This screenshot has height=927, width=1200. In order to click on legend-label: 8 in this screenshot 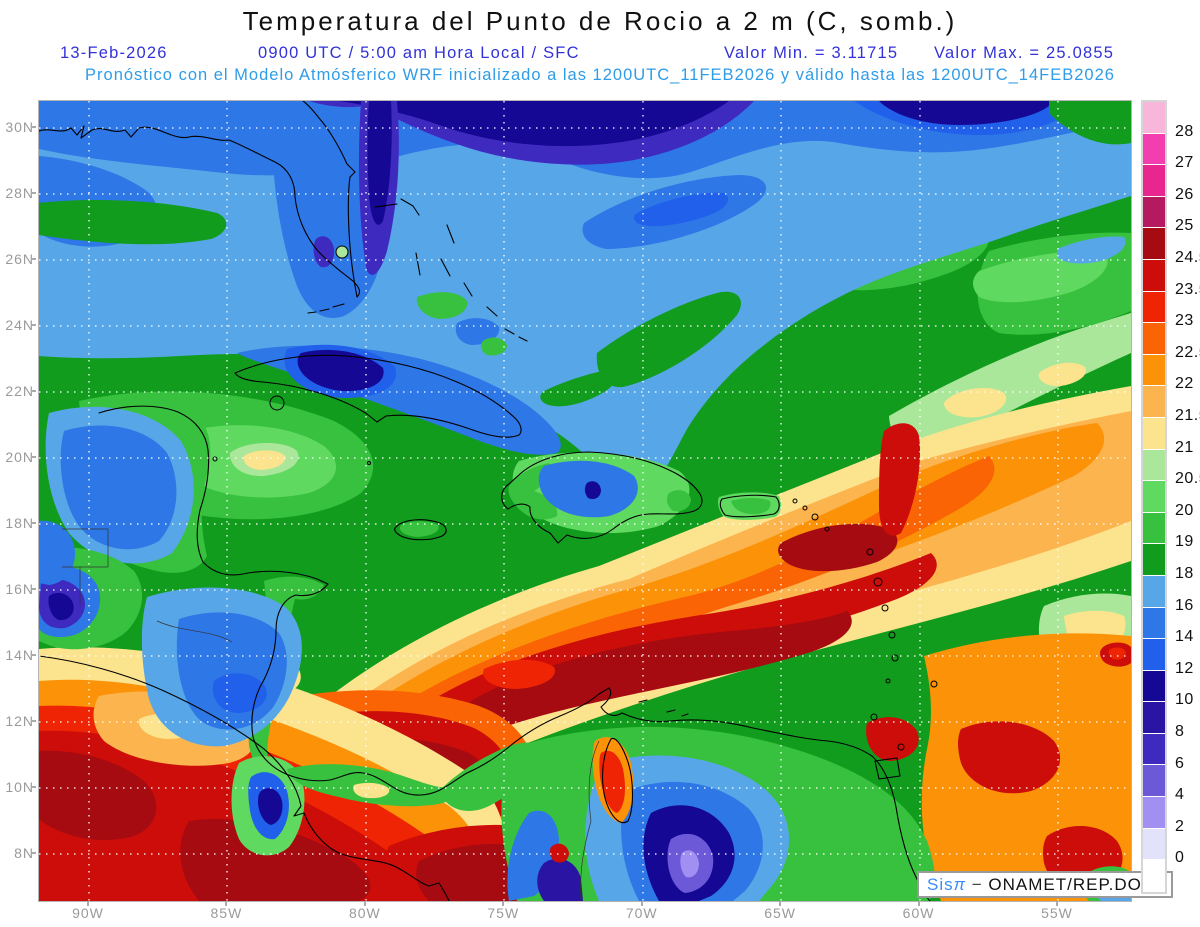, I will do `click(1180, 731)`.